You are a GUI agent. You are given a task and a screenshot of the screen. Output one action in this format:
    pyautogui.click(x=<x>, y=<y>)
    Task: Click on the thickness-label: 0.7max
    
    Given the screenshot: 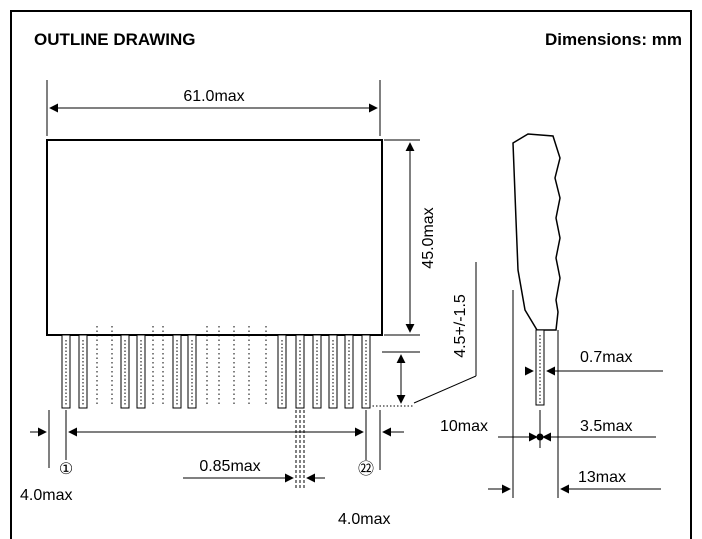 What is the action you would take?
    pyautogui.click(x=606, y=357)
    